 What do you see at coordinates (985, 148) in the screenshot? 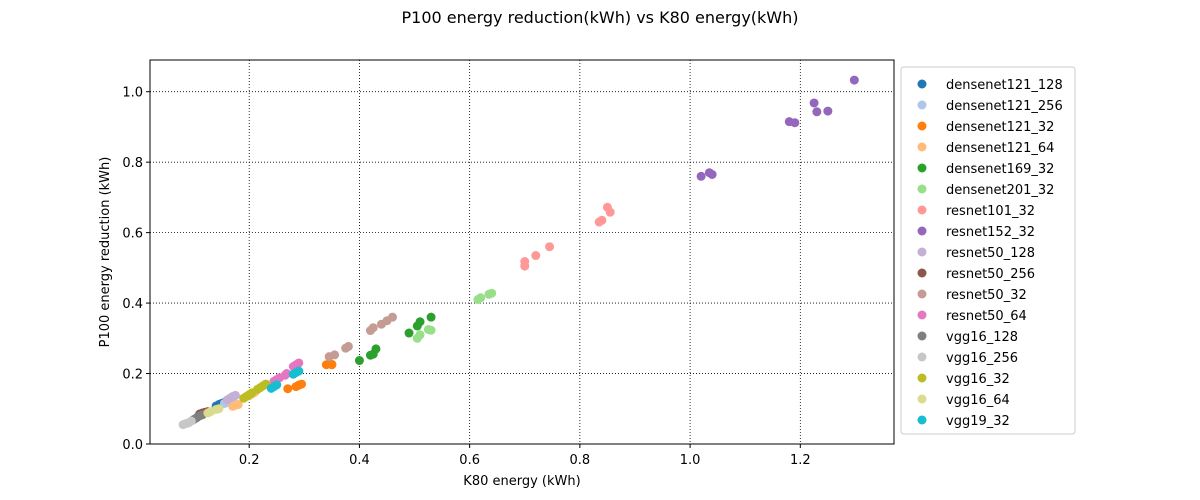
I see `legend-item-densenet121_64: densenet121_64` at bounding box center [985, 148].